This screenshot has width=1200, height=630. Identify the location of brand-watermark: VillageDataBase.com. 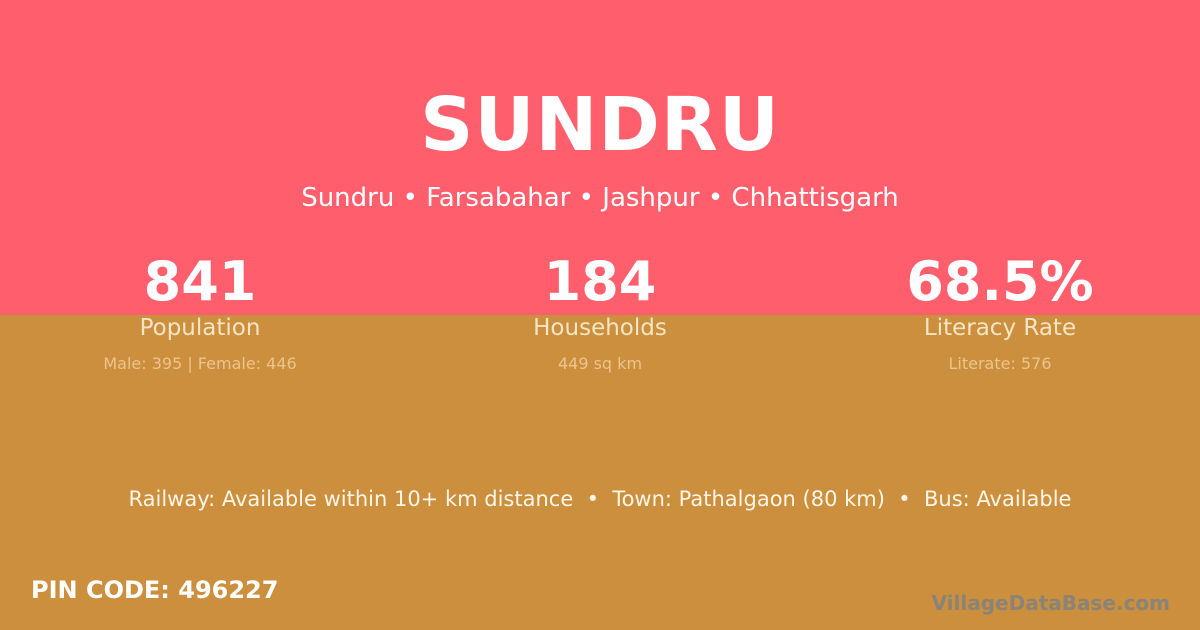
(1050, 603).